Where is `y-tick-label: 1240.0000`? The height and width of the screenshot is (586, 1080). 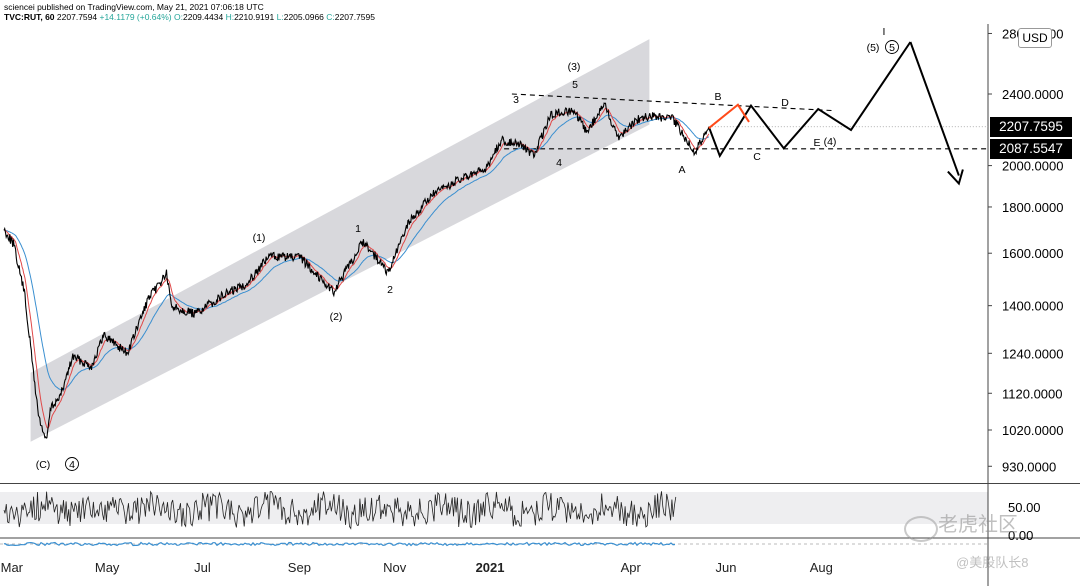 y-tick-label: 1240.0000 is located at coordinates (1032, 353).